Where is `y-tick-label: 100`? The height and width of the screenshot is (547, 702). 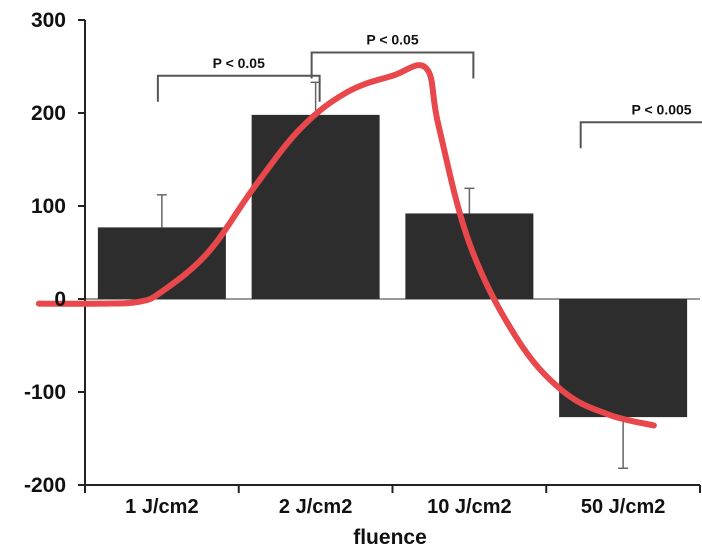 y-tick-label: 100 is located at coordinates (48, 206).